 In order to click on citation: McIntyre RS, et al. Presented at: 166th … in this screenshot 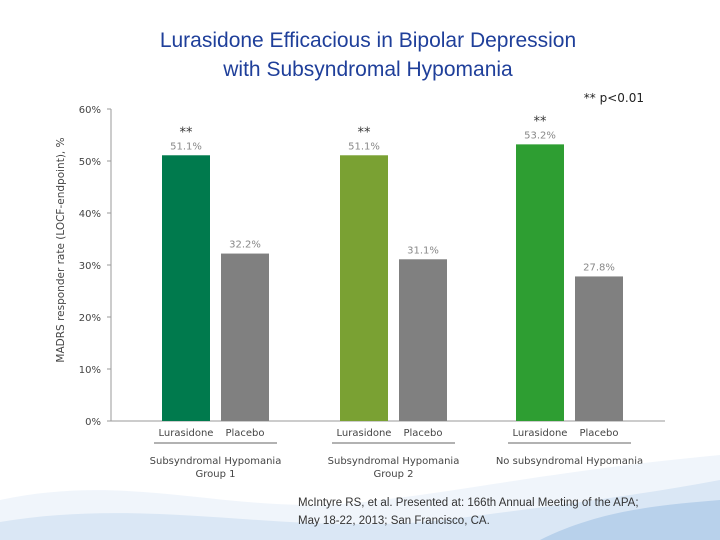, I will do `click(488, 512)`.